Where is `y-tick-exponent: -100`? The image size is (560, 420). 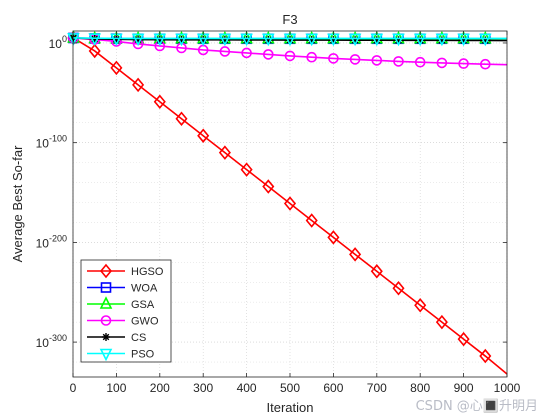 y-tick-exponent: -100 is located at coordinates (58, 139).